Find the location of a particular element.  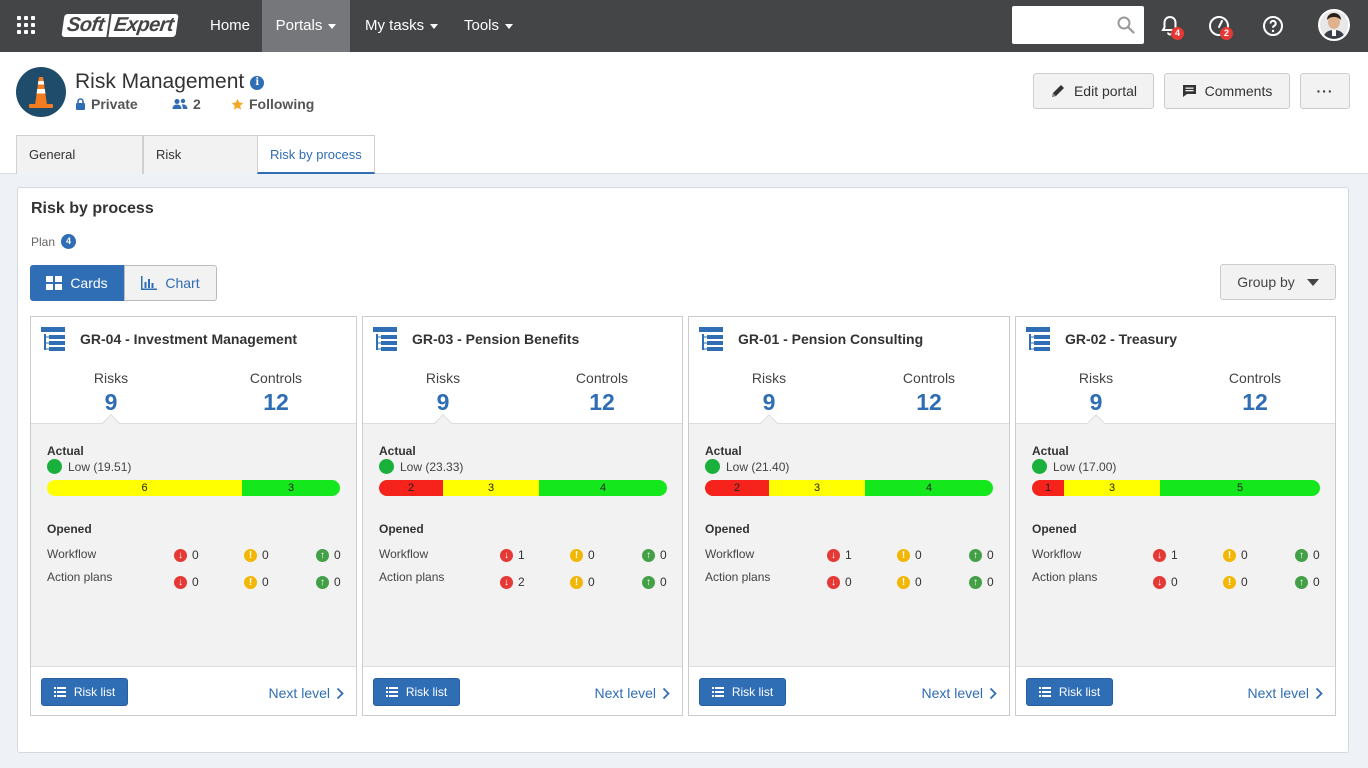

follow-toggle: Following is located at coordinates (272, 104).